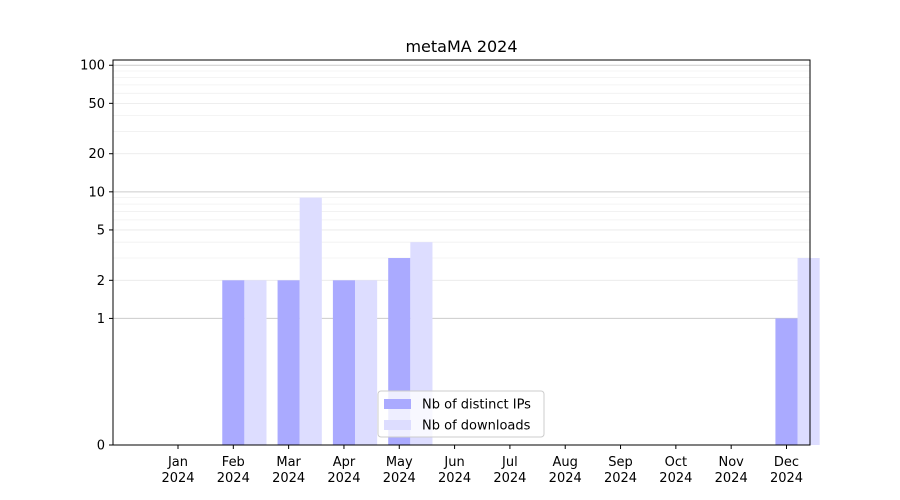  I want to click on x-tick-label-month: Apr, so click(344, 462).